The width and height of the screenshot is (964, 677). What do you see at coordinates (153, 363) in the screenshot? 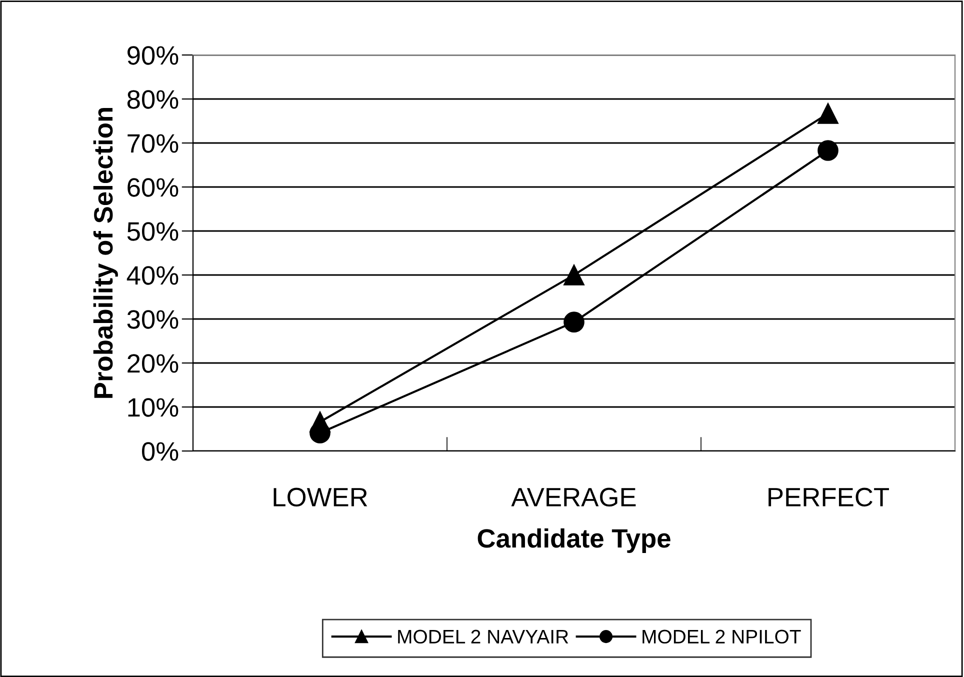
I see `y-tick-label: 20%` at bounding box center [153, 363].